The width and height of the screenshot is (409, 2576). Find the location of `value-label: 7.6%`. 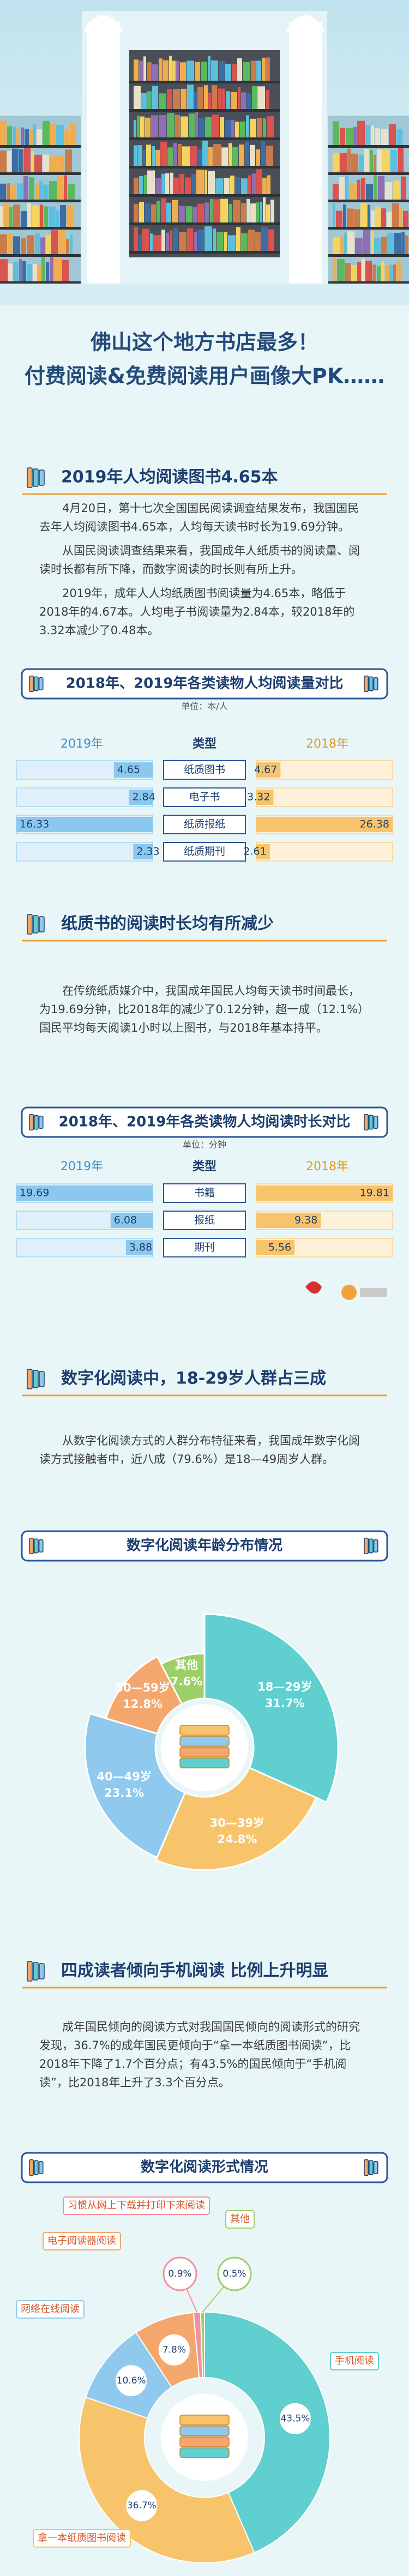

value-label: 7.6% is located at coordinates (186, 1681).